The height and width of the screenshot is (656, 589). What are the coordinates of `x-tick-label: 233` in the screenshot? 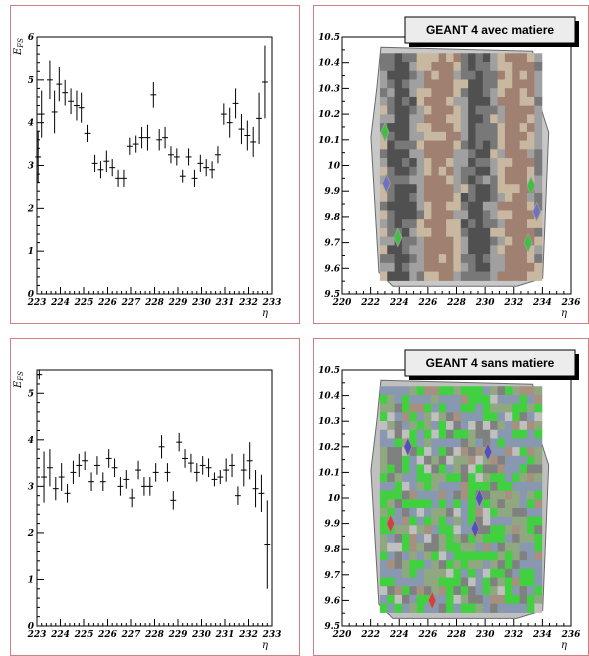 It's located at (272, 303).